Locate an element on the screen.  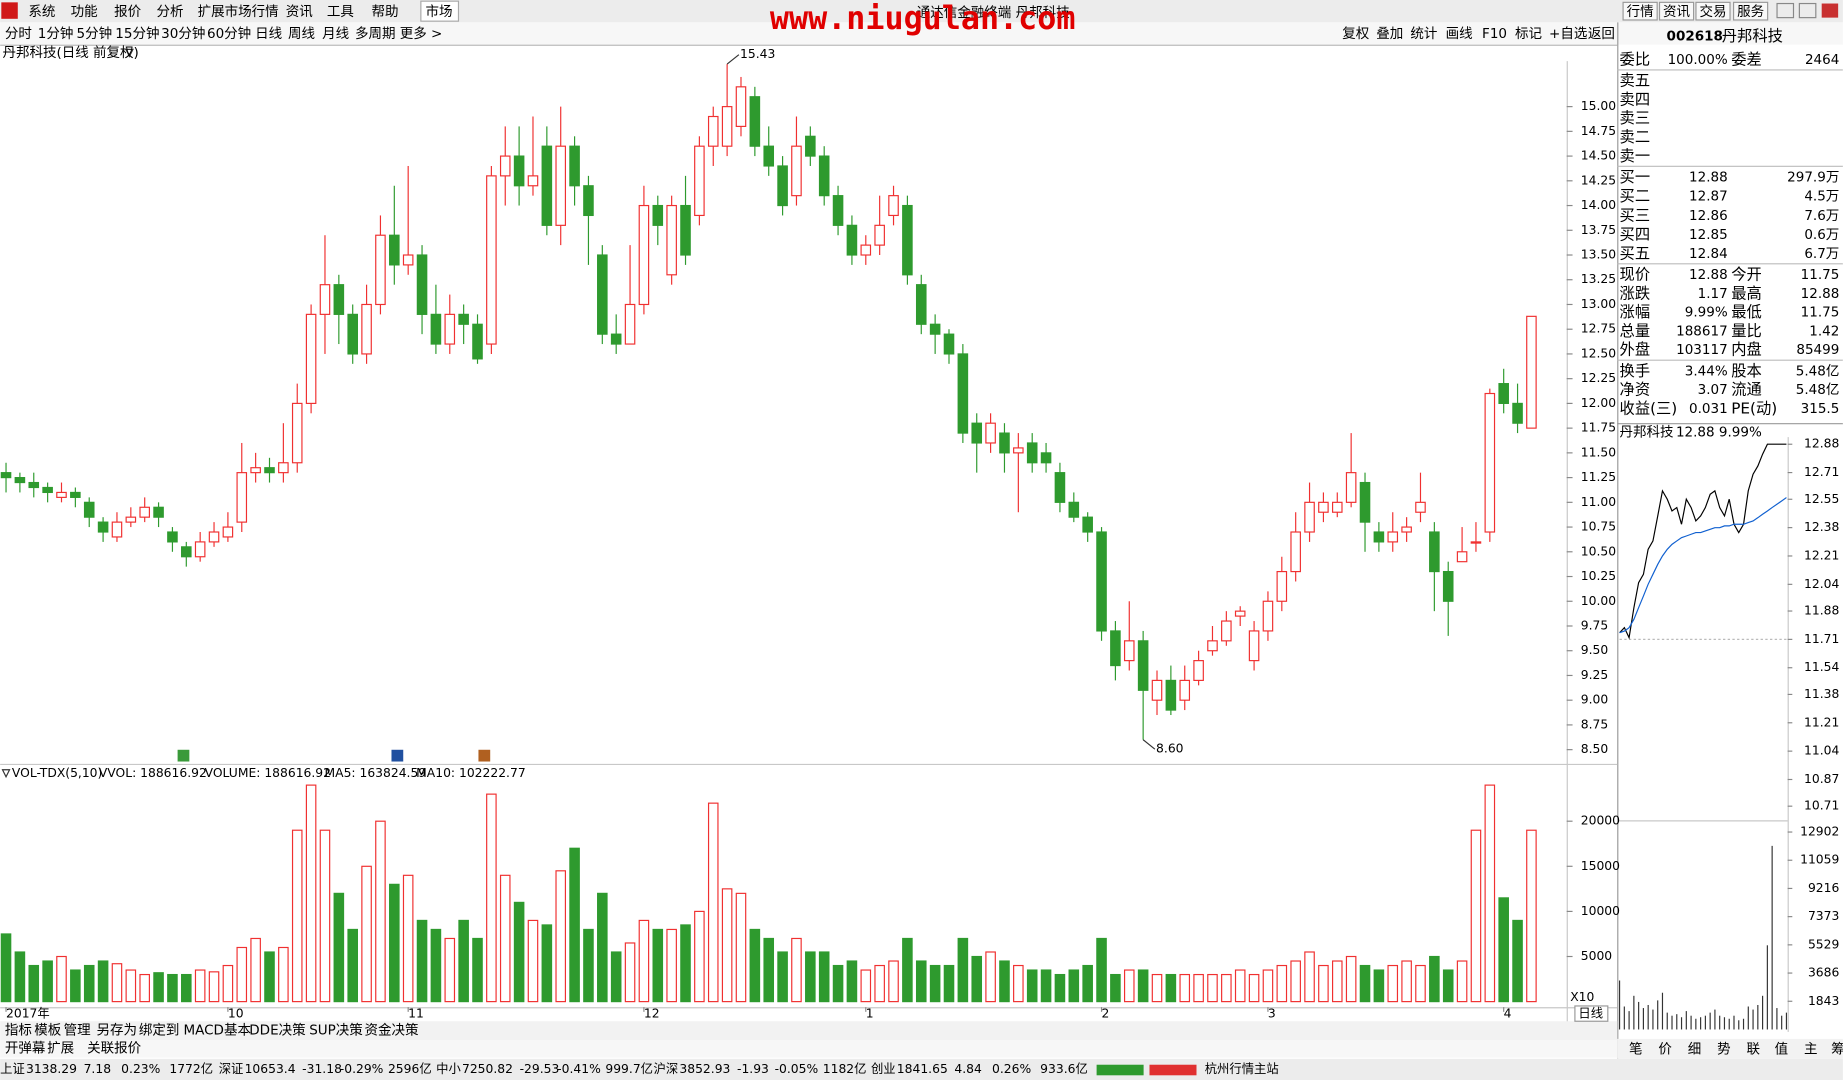
period-tab: 多周期 is located at coordinates (375, 33).